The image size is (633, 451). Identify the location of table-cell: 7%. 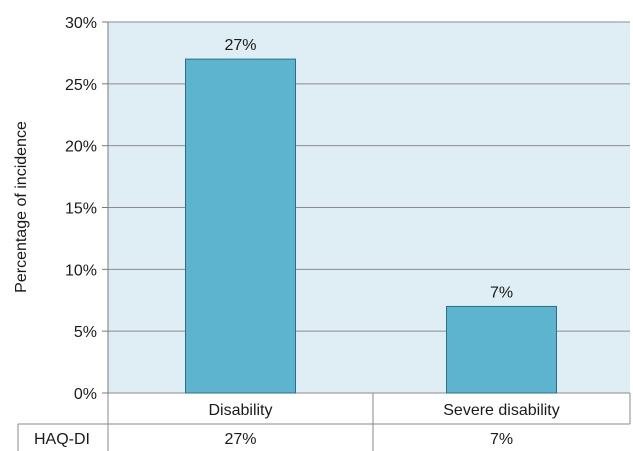
(501, 439).